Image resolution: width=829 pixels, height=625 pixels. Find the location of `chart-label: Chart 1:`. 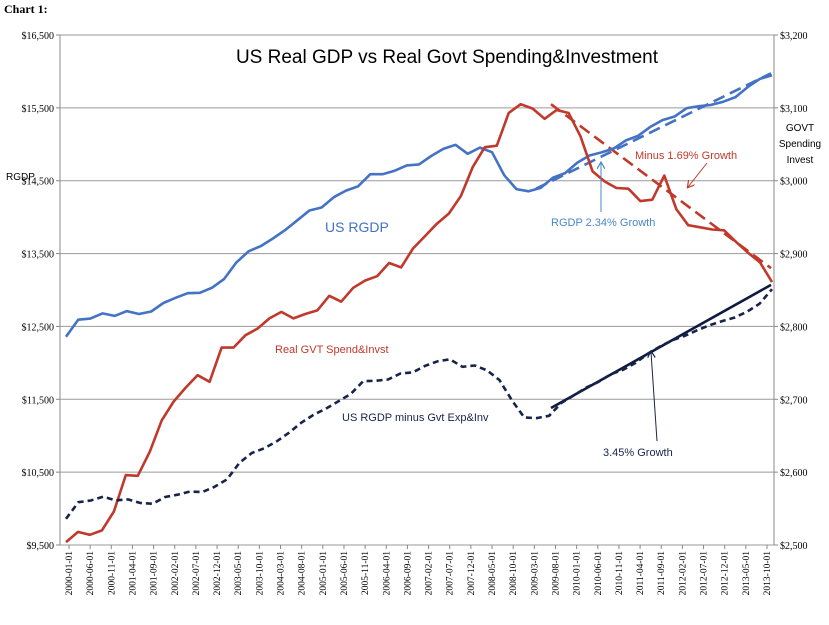

chart-label: Chart 1: is located at coordinates (26, 9).